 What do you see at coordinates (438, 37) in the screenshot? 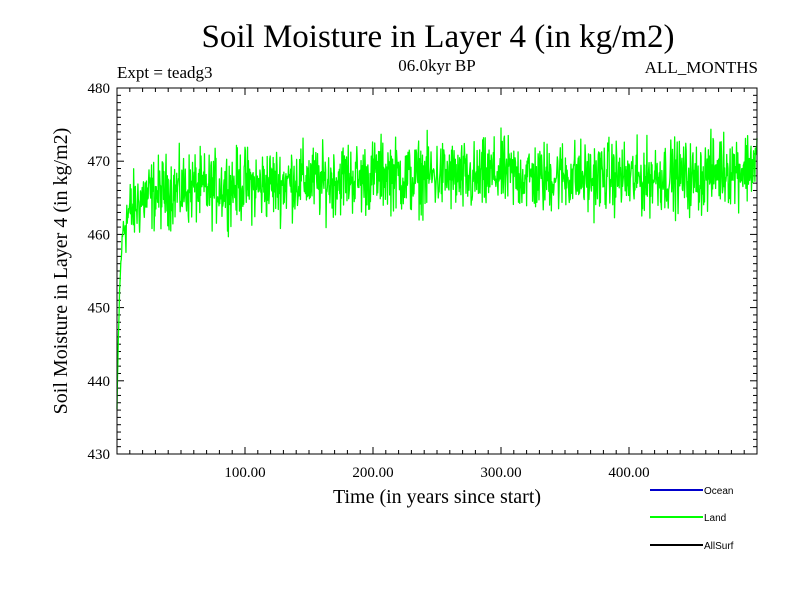
I see `chart-title: Soil Moisture in Layer 4 (in kg/m2)` at bounding box center [438, 37].